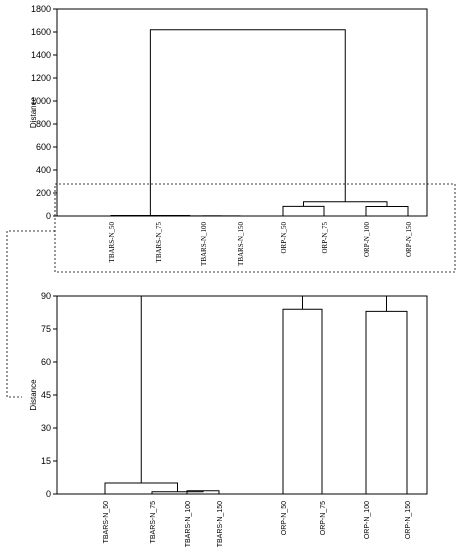  I want to click on y-tick-label: 75, so click(46, 329).